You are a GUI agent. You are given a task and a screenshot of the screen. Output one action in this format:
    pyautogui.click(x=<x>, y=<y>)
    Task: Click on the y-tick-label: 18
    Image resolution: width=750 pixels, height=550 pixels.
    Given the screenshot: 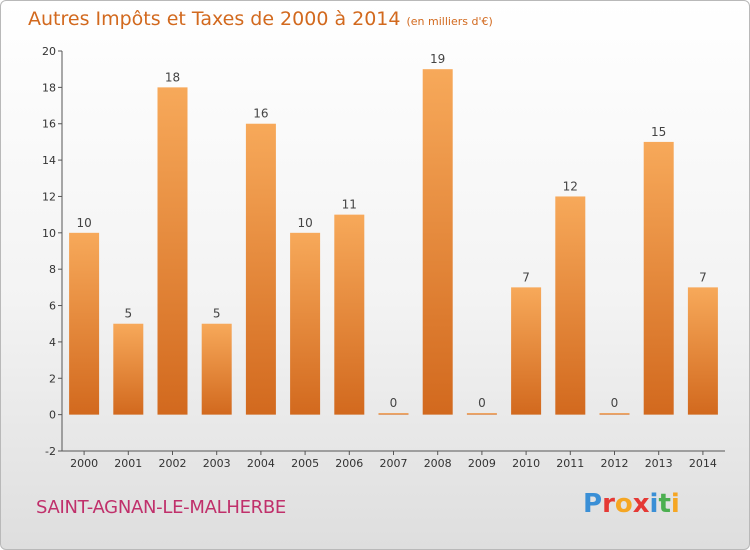 What is the action you would take?
    pyautogui.click(x=49, y=87)
    